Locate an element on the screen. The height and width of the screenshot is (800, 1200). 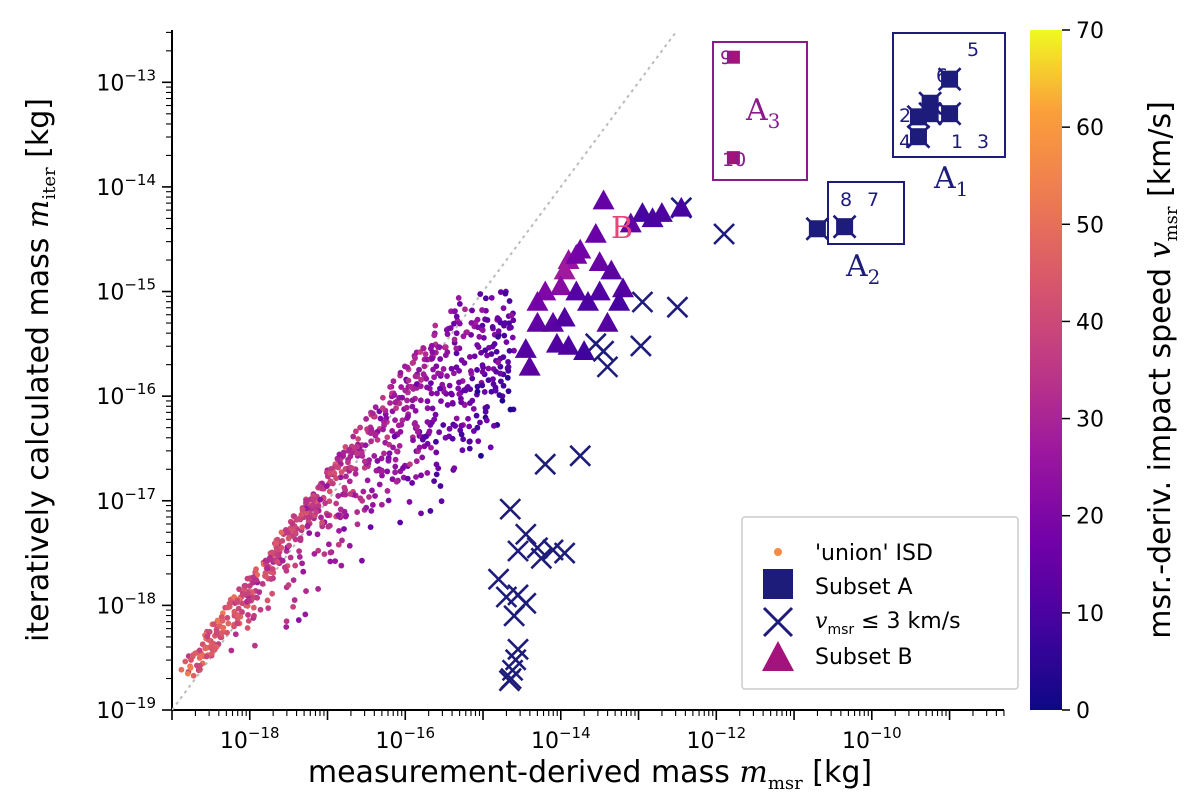
point-label-5: 5 is located at coordinates (973, 50).